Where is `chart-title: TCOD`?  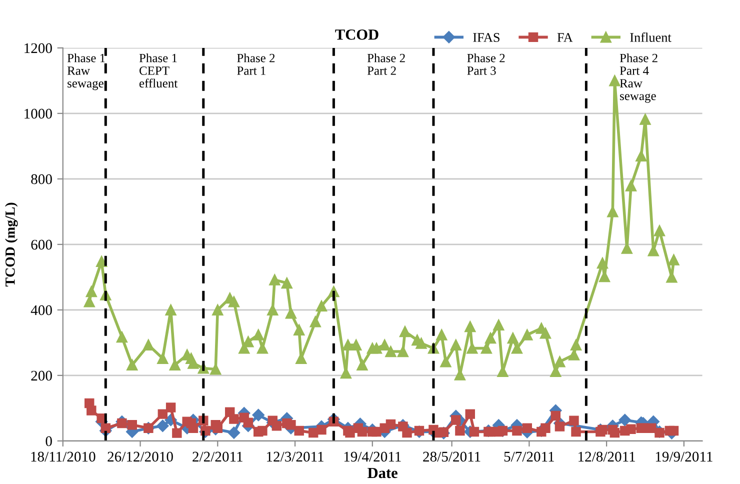 chart-title: TCOD is located at coordinates (356, 34).